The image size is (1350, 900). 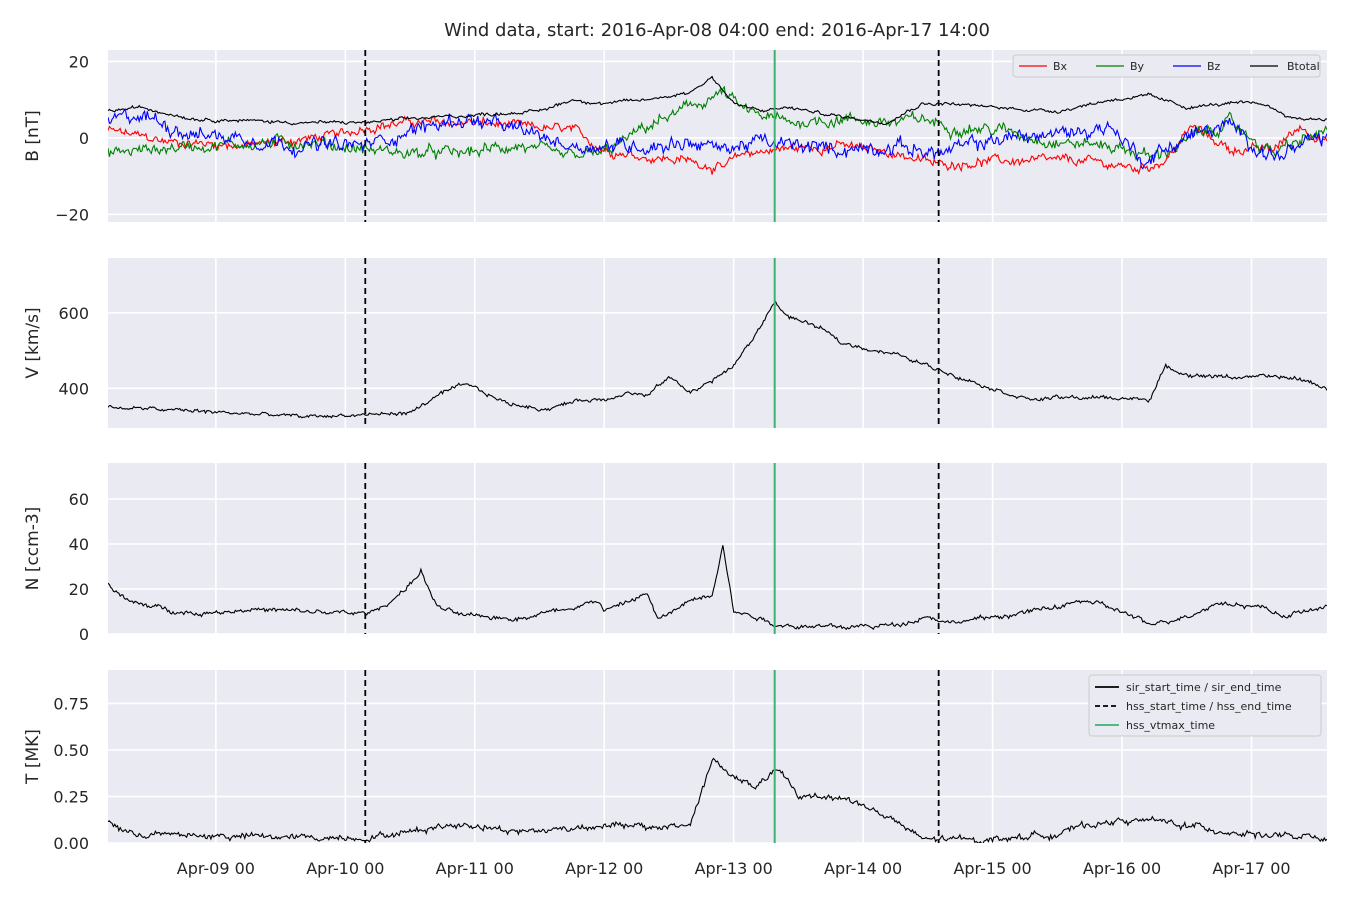 I want to click on x-tick-label: Apr-10 00, so click(x=345, y=868).